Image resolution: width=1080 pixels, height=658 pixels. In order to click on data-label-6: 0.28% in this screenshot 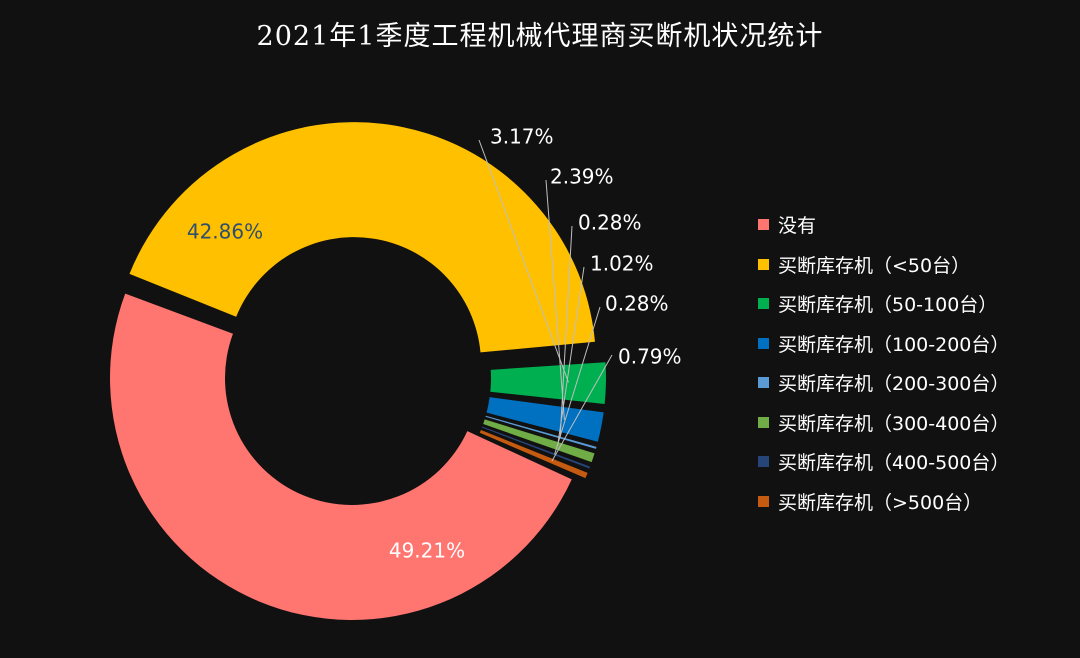, I will do `click(637, 304)`.